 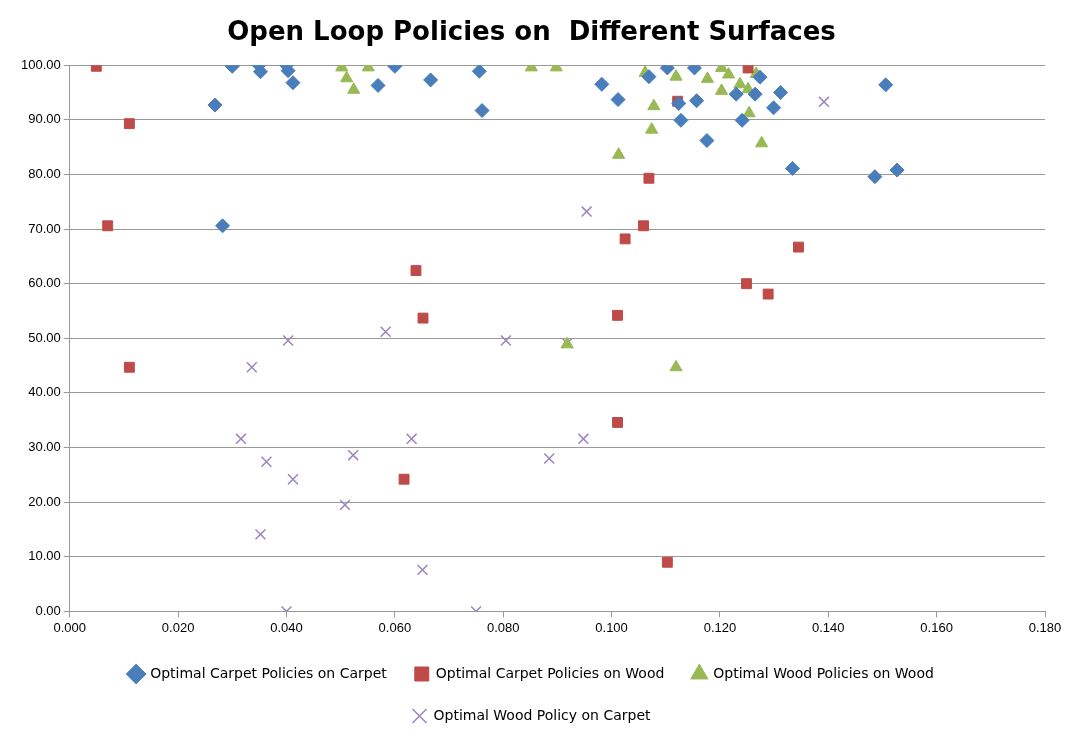 I want to click on x-tick-label: 0.160, so click(x=936, y=627).